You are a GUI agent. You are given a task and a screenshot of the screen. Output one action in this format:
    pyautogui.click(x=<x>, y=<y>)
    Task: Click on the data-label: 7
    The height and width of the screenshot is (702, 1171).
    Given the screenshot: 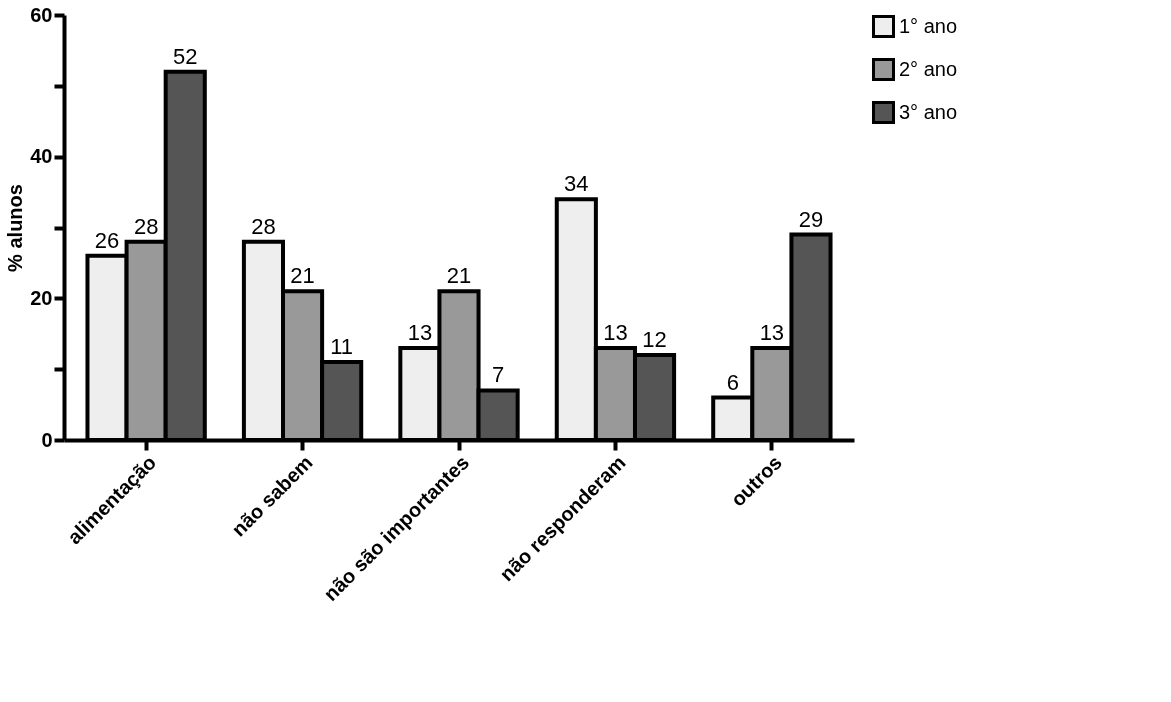 What is the action you would take?
    pyautogui.click(x=498, y=375)
    